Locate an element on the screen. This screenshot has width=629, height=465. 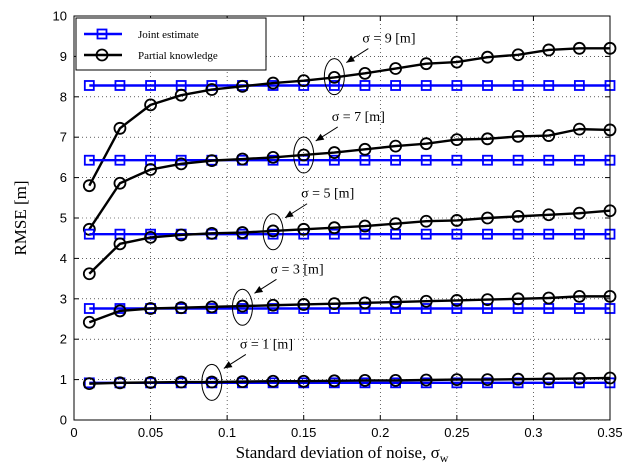
y-tick-label: 3 is located at coordinates (63, 298).